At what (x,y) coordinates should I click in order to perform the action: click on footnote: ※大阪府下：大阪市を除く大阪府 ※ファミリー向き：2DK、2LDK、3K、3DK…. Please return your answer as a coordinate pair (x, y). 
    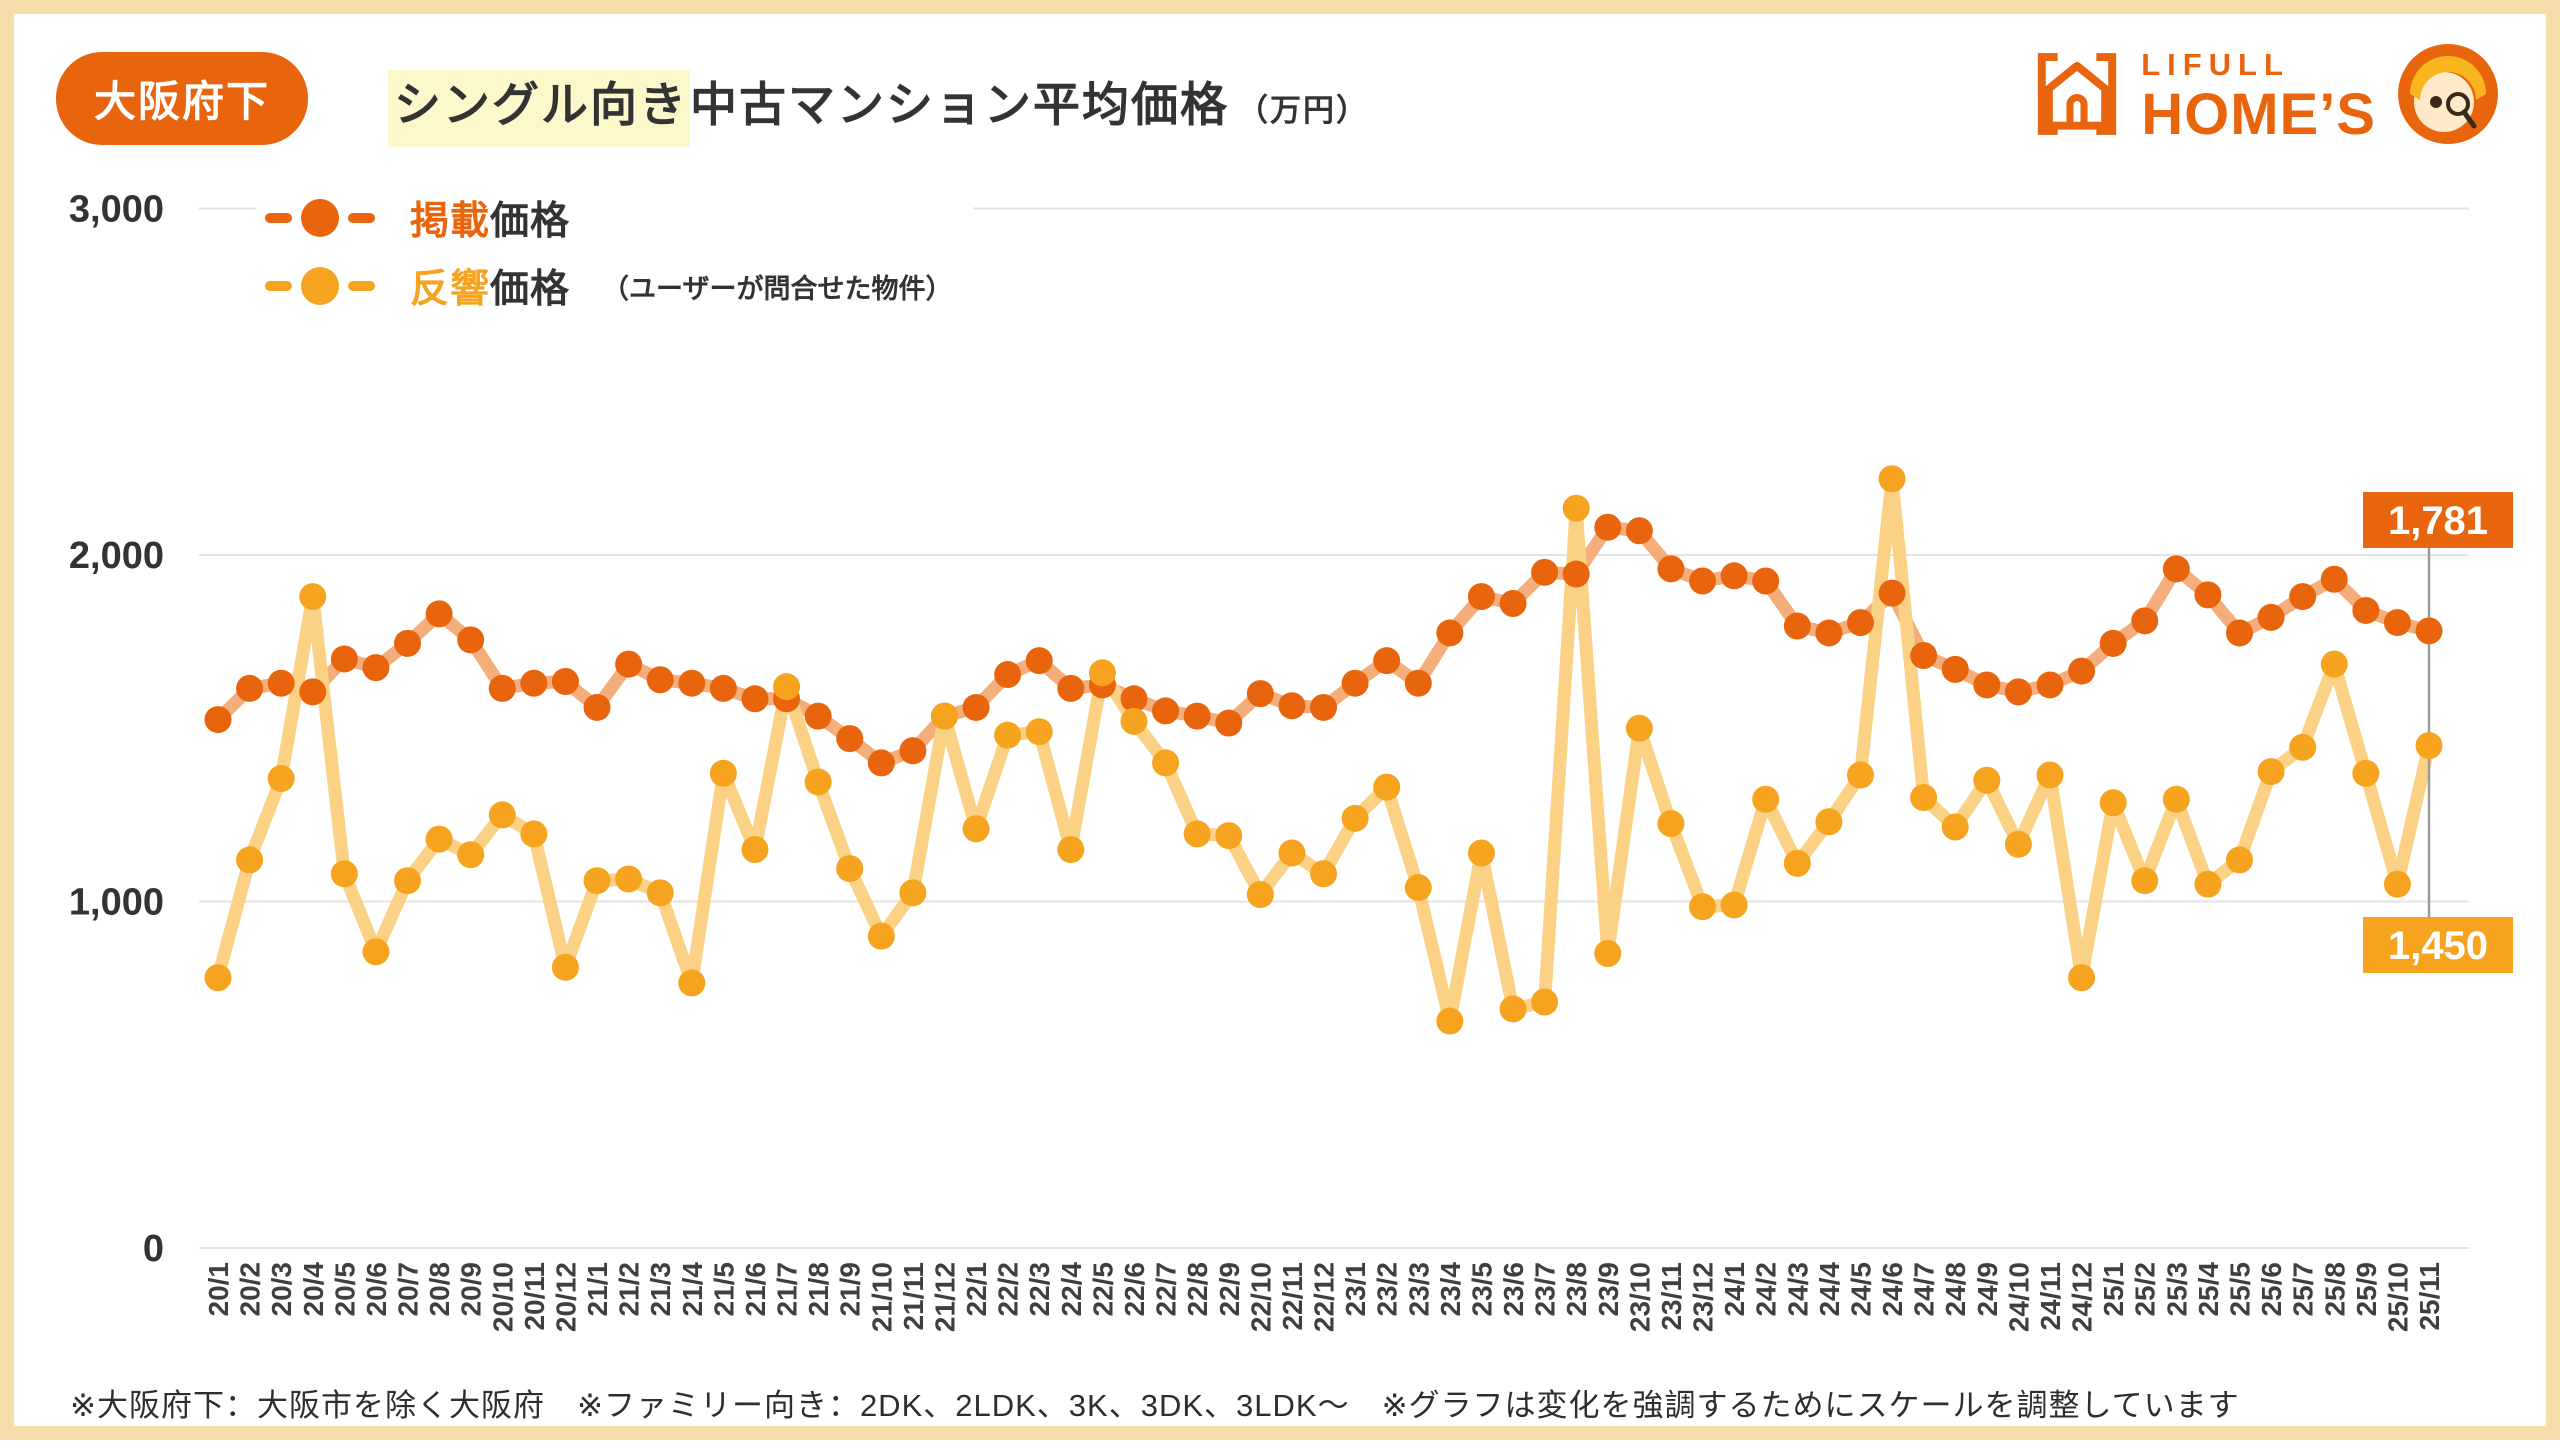
    Looking at the image, I should click on (1155, 1405).